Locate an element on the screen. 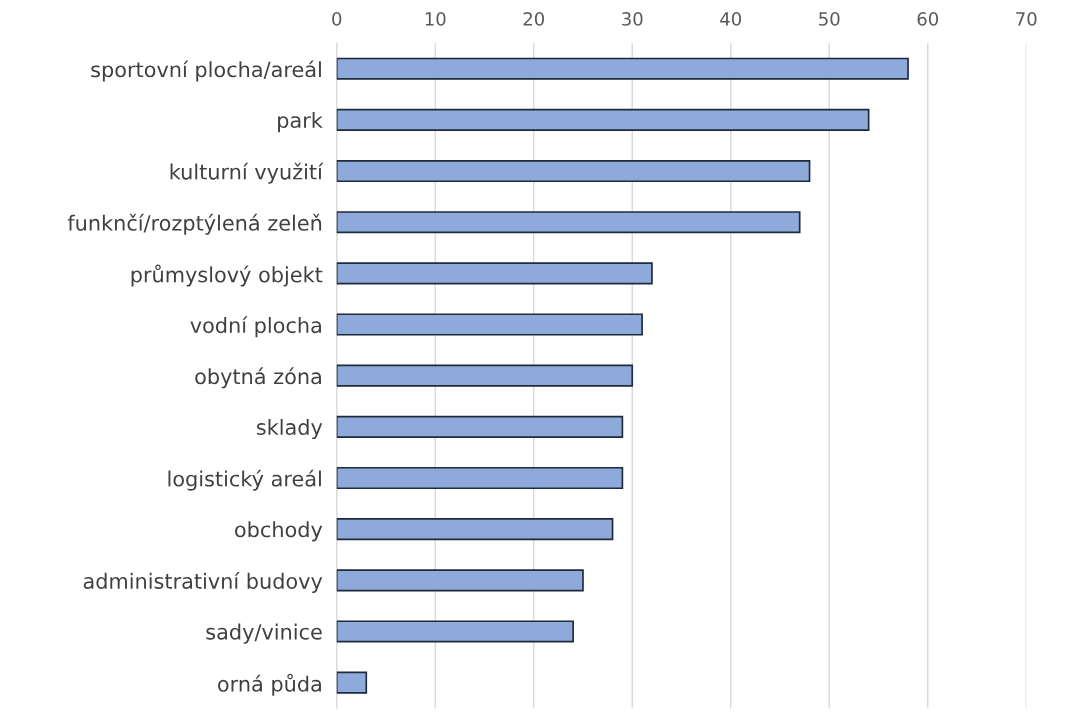 This screenshot has width=1069, height=719. y-tick-label: vodní plocha is located at coordinates (255, 327).